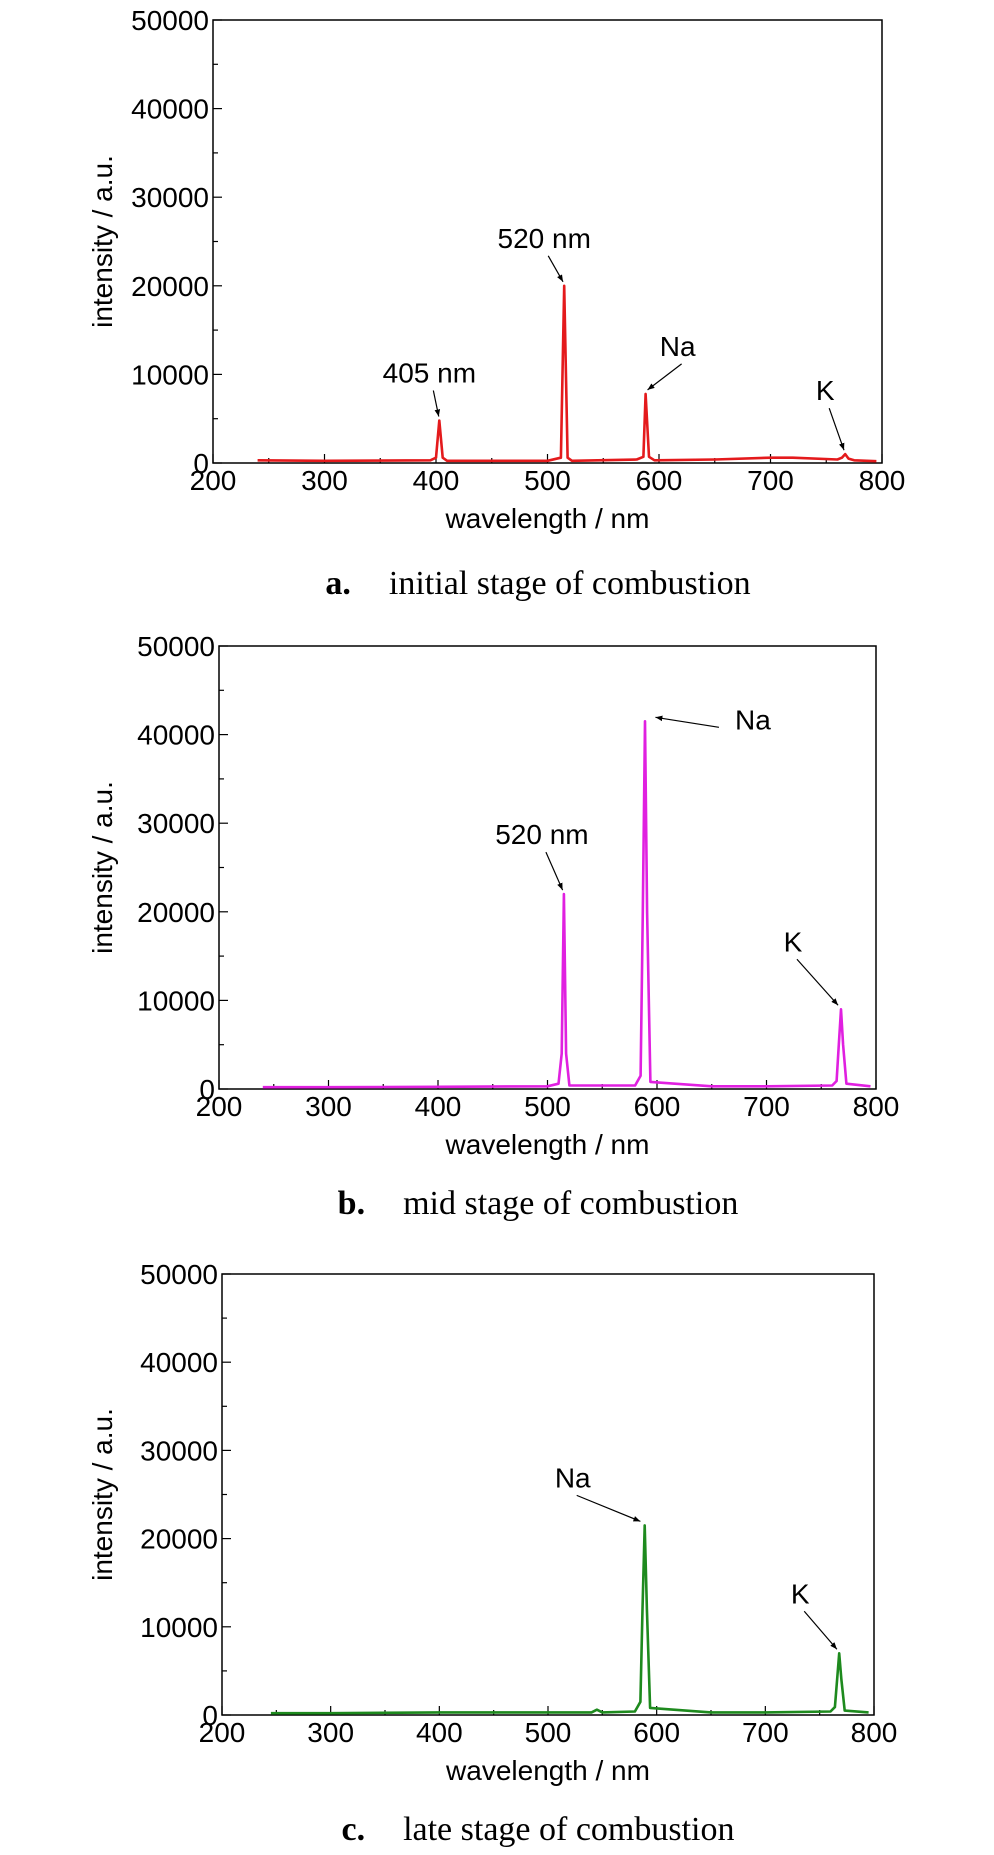  Describe the element at coordinates (338, 583) in the screenshot. I see `panel-letter: a.` at that location.